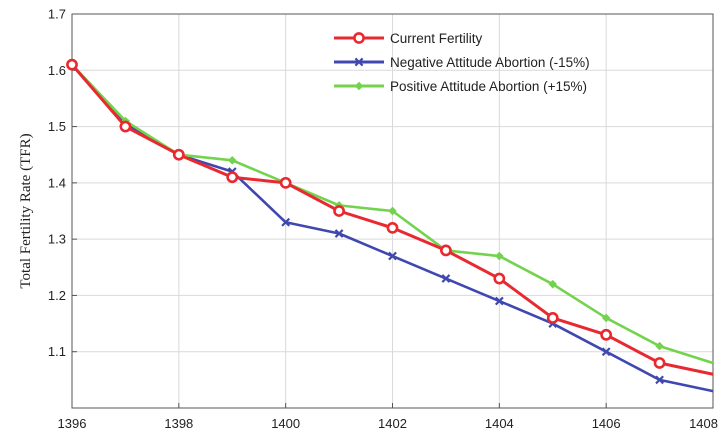 The height and width of the screenshot is (438, 719). I want to click on legend-entry-3: Positive Attitude Abortion (+15%), so click(460, 86).